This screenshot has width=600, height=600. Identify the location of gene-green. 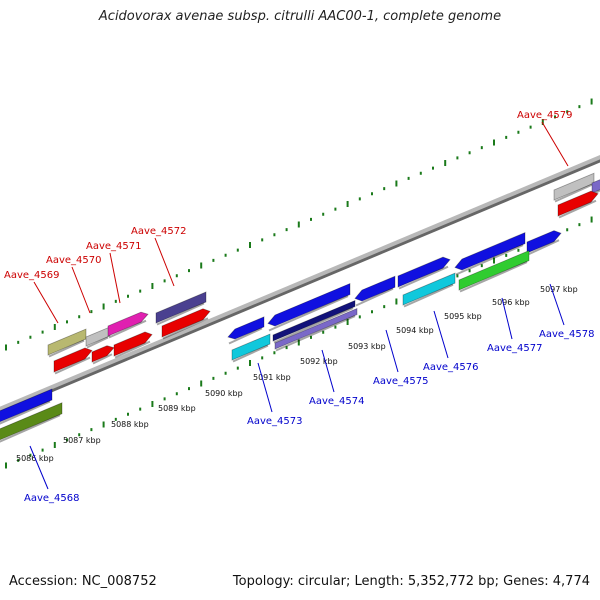
(494, 270).